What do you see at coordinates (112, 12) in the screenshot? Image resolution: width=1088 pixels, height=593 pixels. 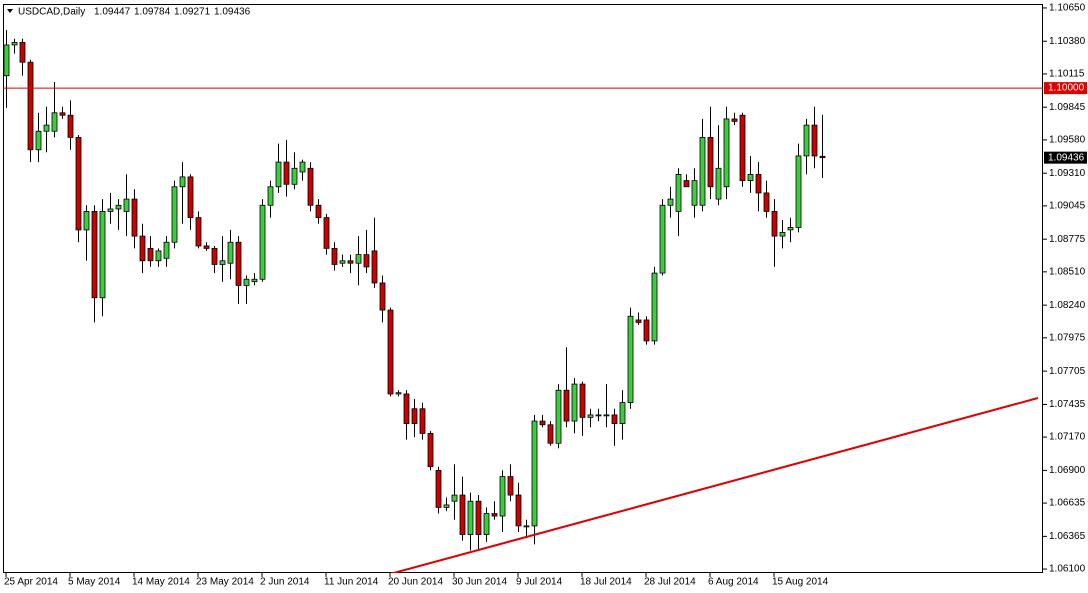 I see `header-open: 1.09447` at bounding box center [112, 12].